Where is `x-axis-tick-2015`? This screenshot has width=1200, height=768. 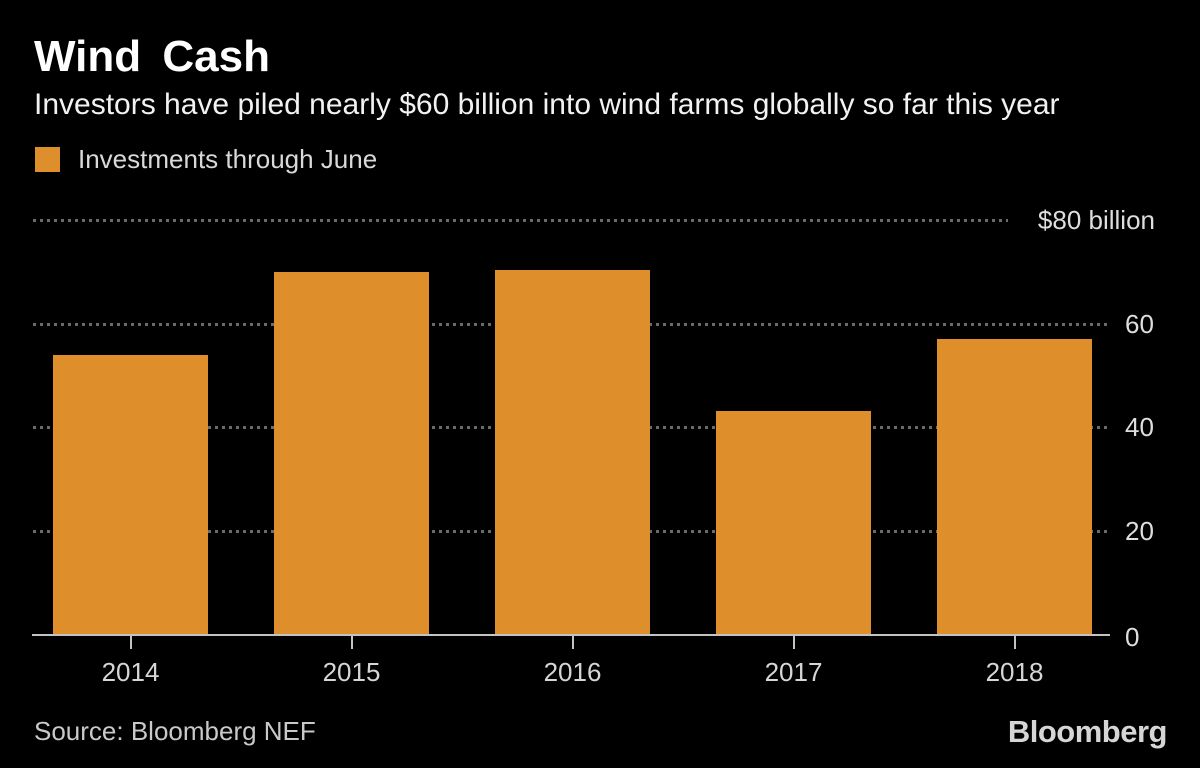
x-axis-tick-2015 is located at coordinates (351, 642).